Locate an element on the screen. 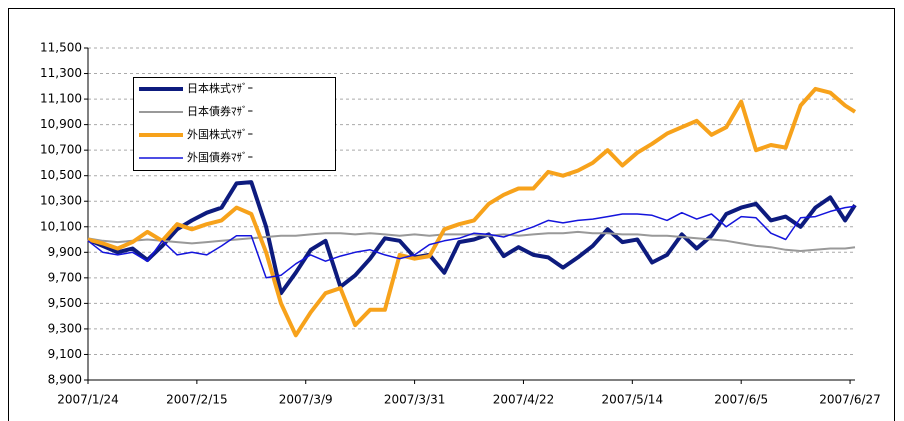 The width and height of the screenshot is (904, 421). x-tick-label: 2007/3/31 is located at coordinates (415, 400).